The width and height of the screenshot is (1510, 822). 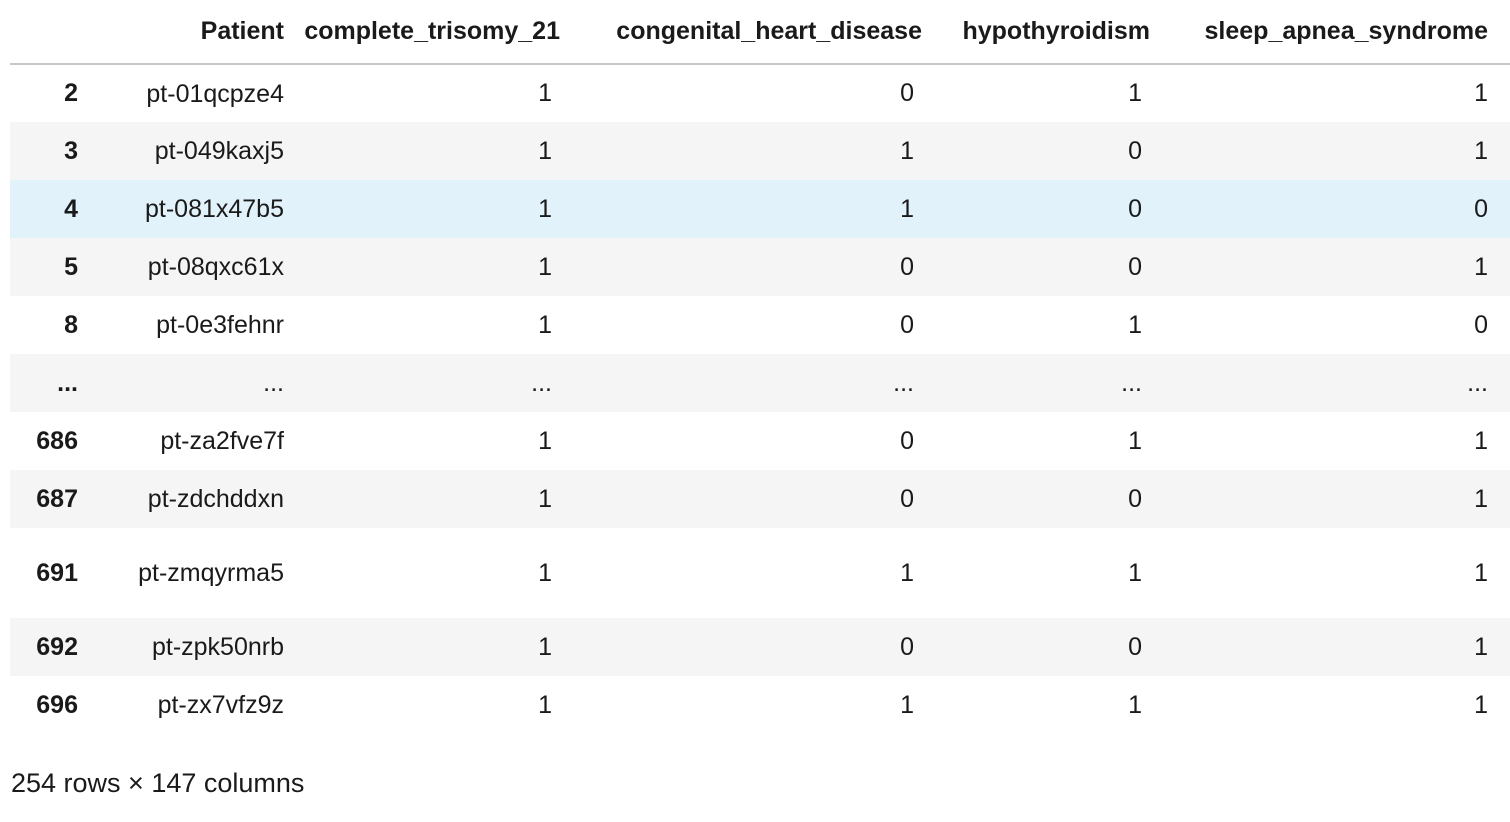 I want to click on cell-patient: pt-08qxc61x, so click(x=185, y=267).